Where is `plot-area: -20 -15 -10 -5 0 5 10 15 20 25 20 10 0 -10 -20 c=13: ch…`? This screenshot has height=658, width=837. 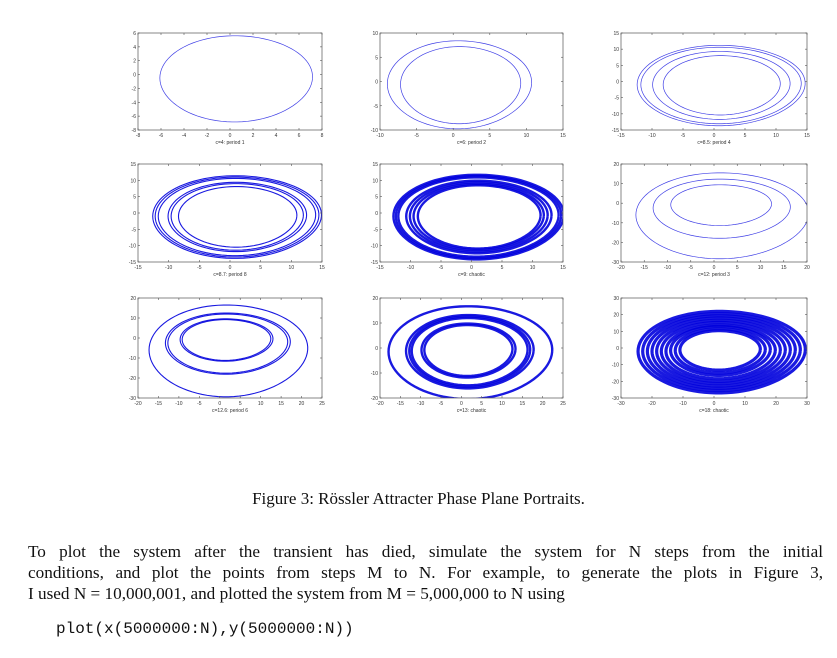 plot-area: -20 -15 -10 -5 0 5 10 15 20 25 20 10 0 -10 -20 c=13: ch… is located at coordinates (468, 355).